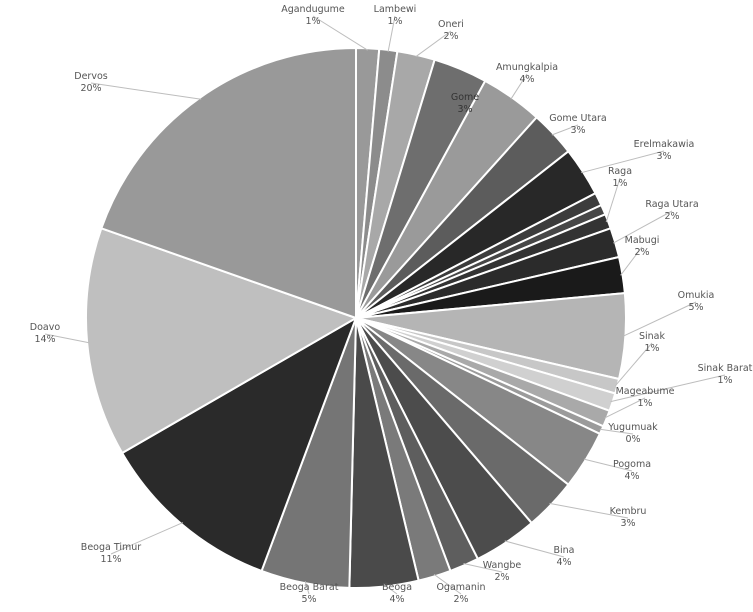 The height and width of the screenshot is (612, 753). Describe the element at coordinates (671, 216) in the screenshot. I see `slice-percent-raga-utara: 2%` at that location.